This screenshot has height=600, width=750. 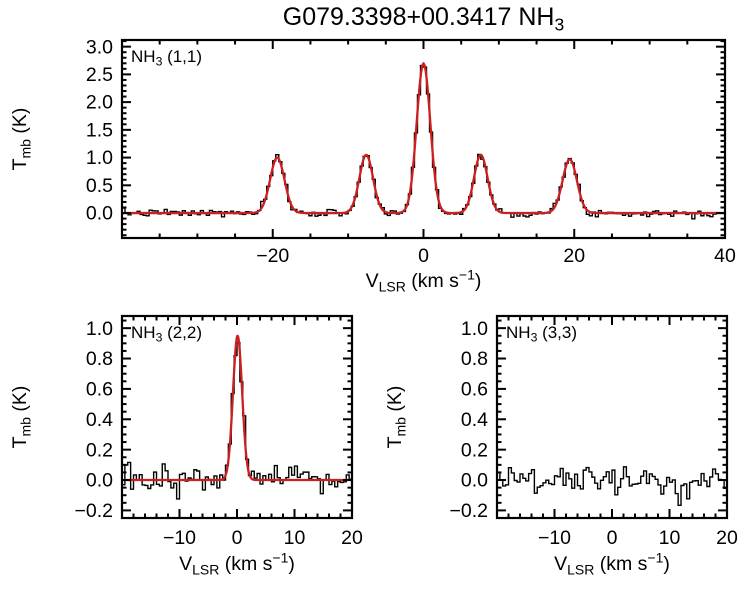 I want to click on title-text-segment: 3, so click(x=559, y=24).